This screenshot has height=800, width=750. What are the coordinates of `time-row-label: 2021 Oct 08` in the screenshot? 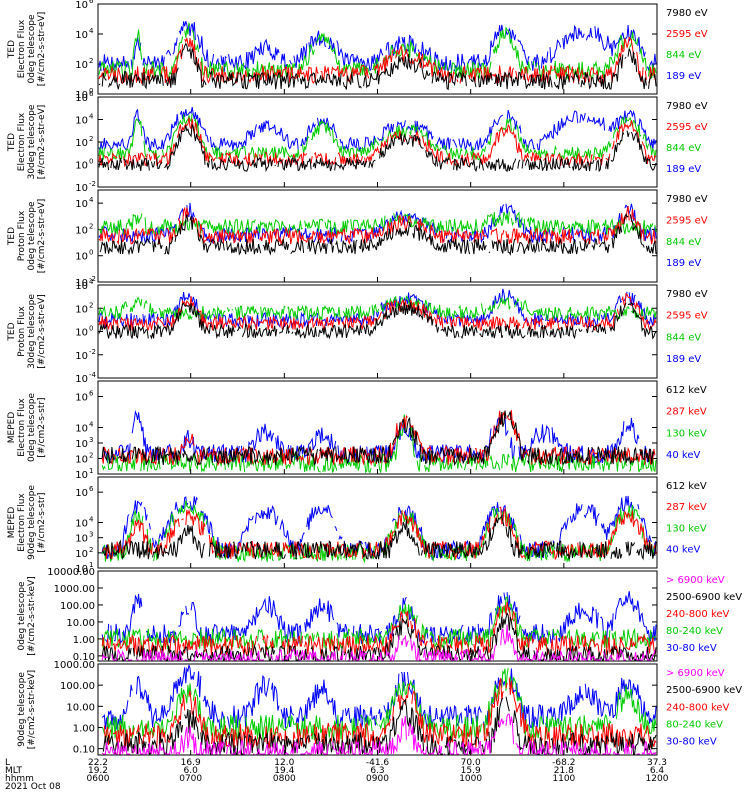 It's located at (33, 787).